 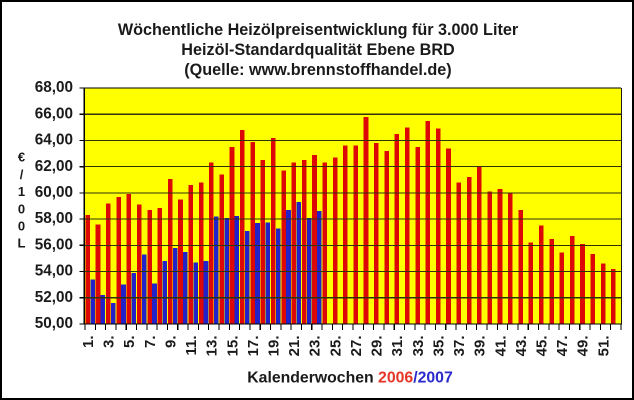 What do you see at coordinates (150, 342) in the screenshot?
I see `svg-text: 7.` at bounding box center [150, 342].